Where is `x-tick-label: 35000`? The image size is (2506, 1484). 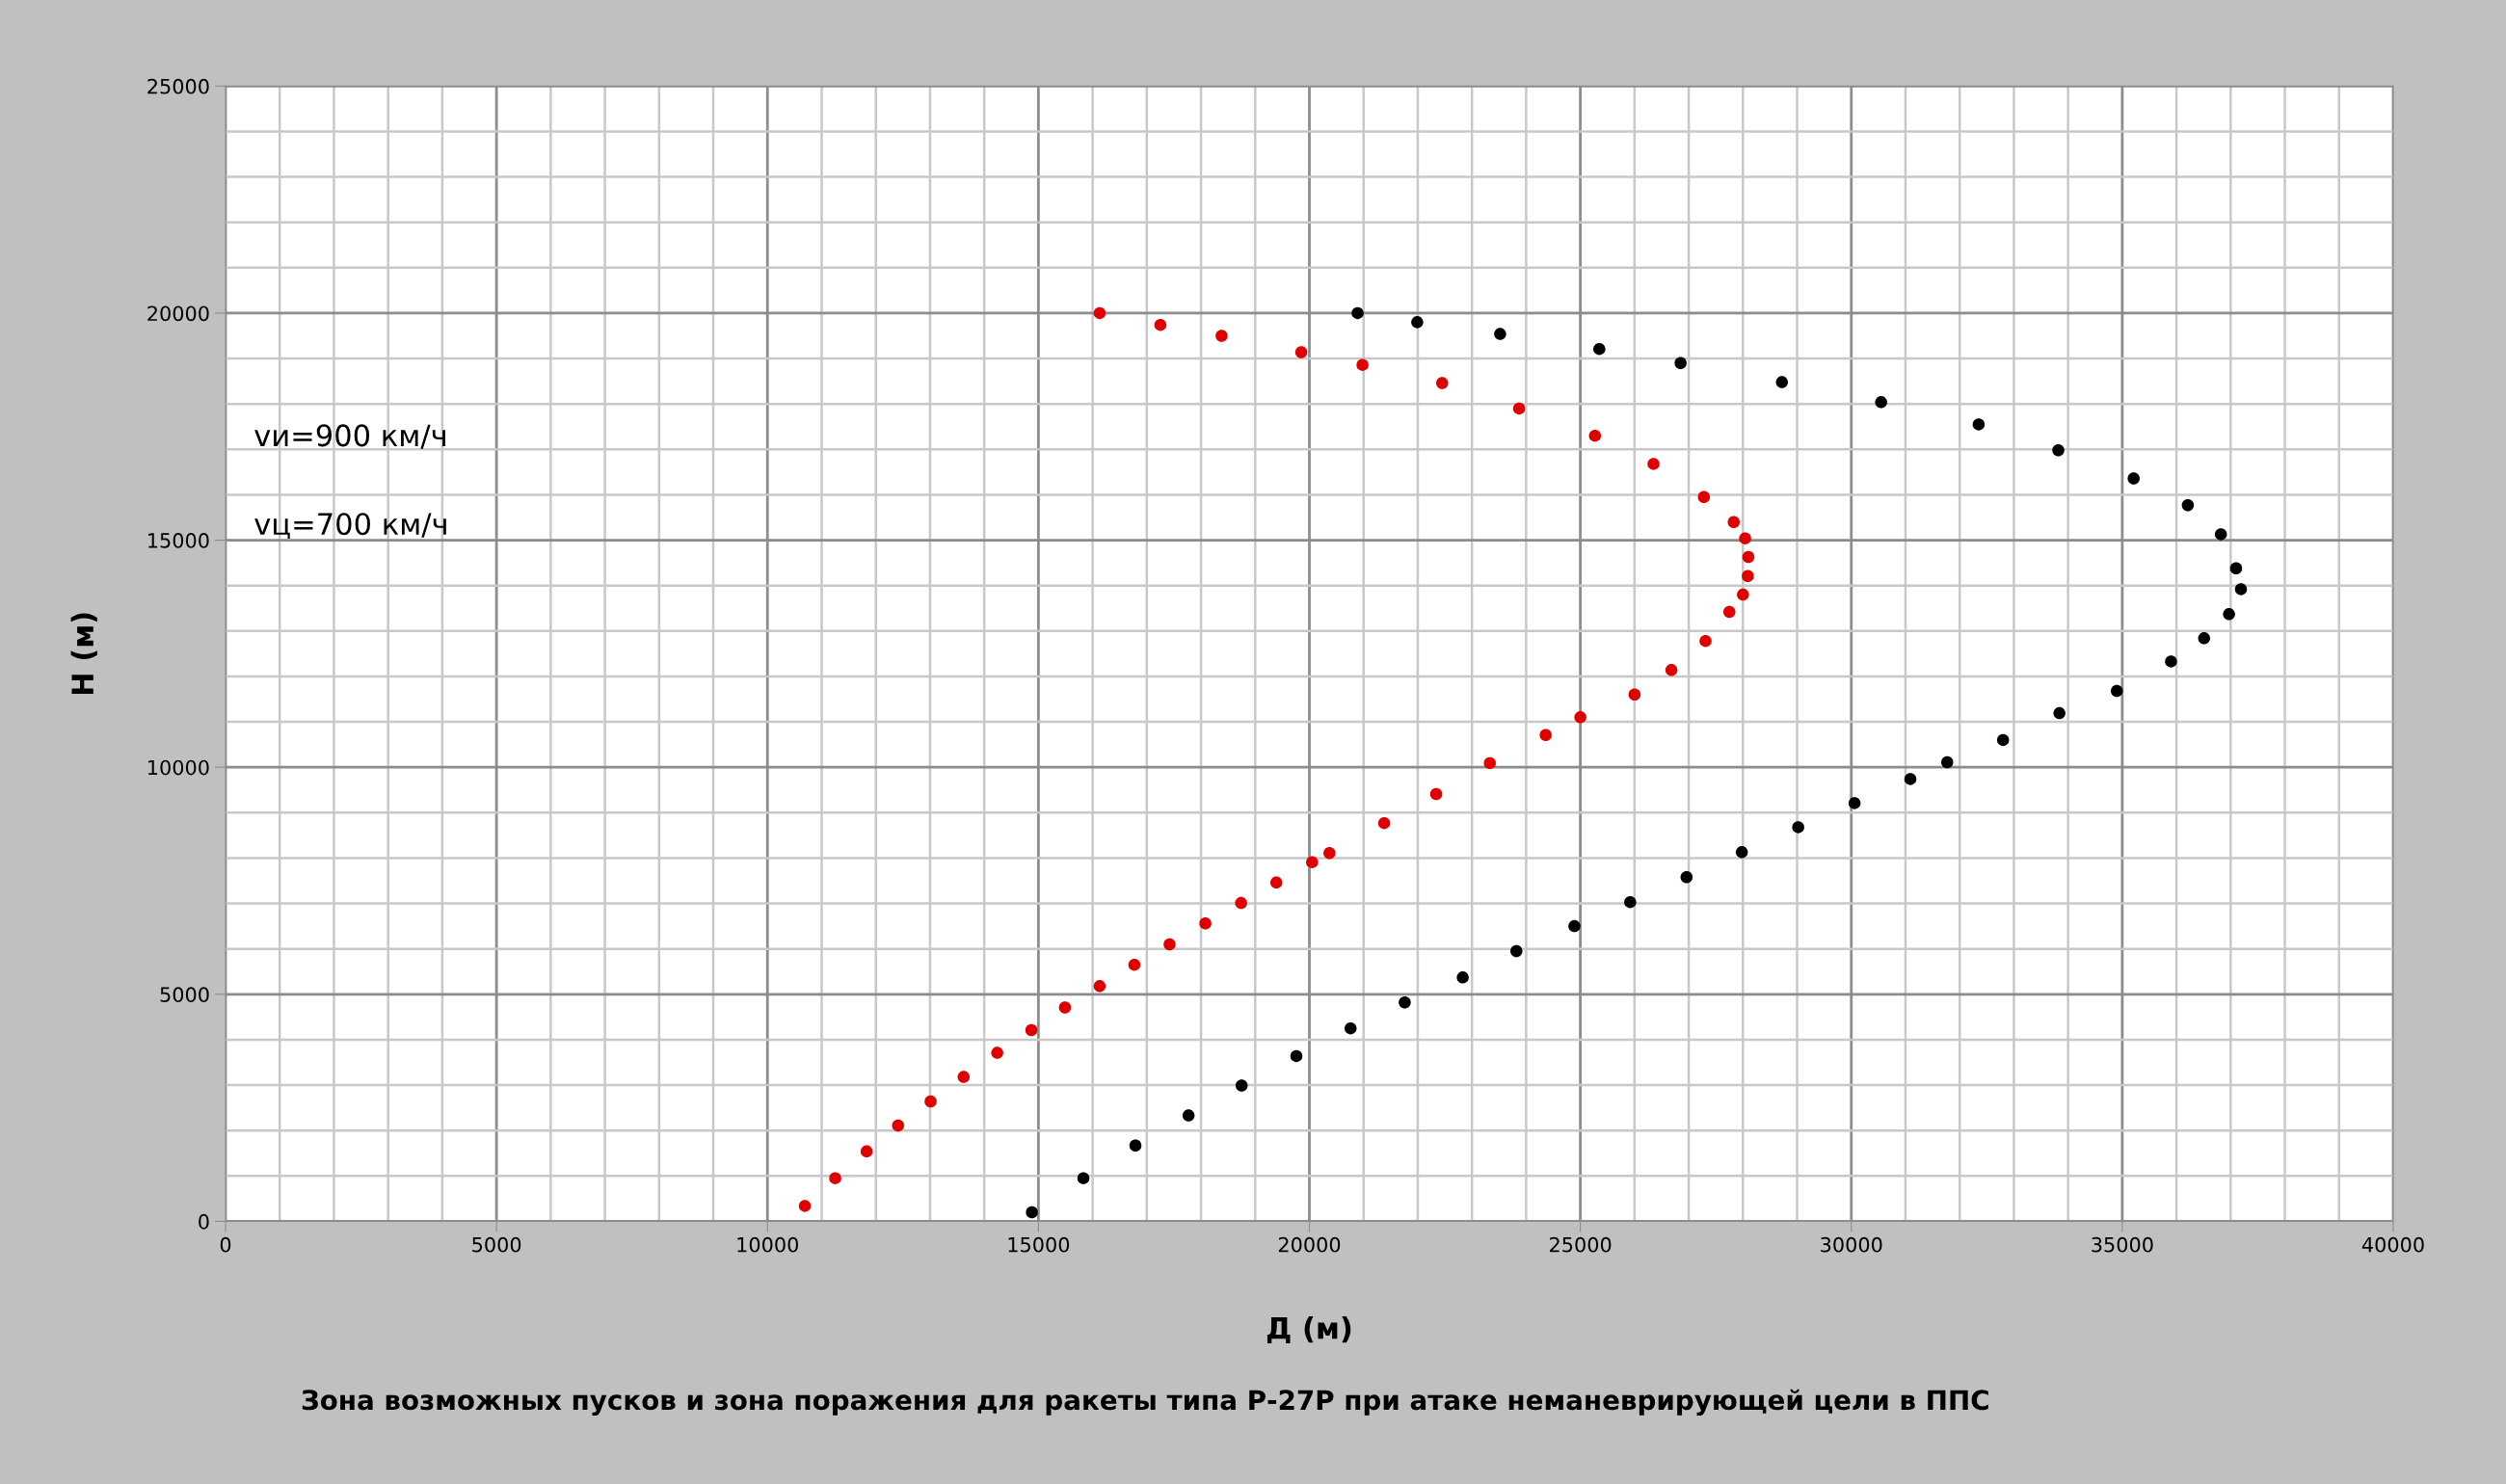 x-tick-label: 35000 is located at coordinates (2122, 1244).